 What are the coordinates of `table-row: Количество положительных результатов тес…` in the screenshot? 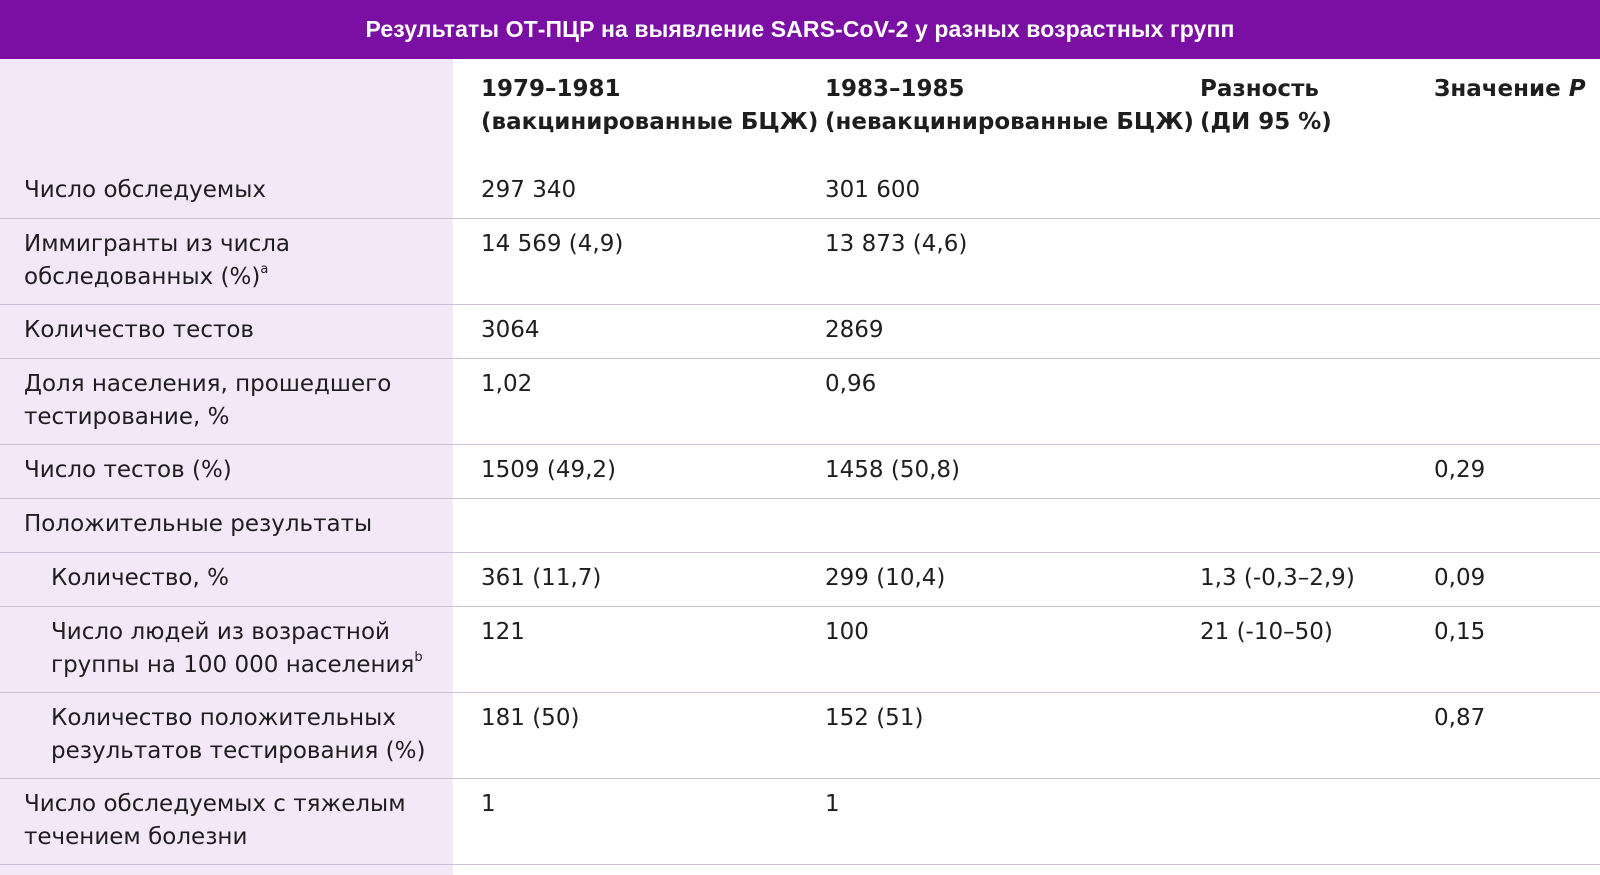 It's located at (800, 736).